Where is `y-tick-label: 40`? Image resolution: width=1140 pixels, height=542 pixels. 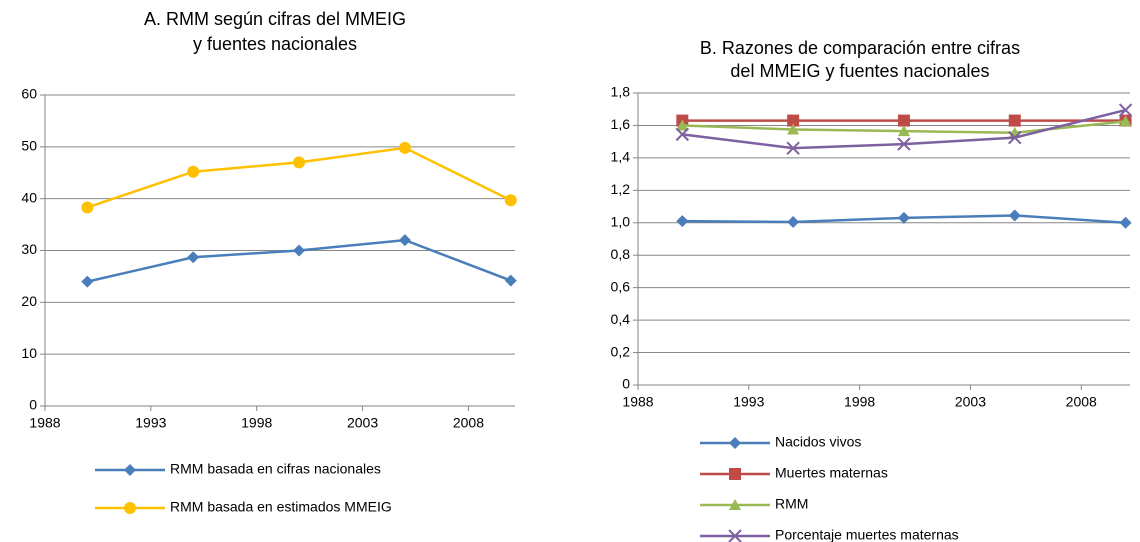
y-tick-label: 40 is located at coordinates (29, 197).